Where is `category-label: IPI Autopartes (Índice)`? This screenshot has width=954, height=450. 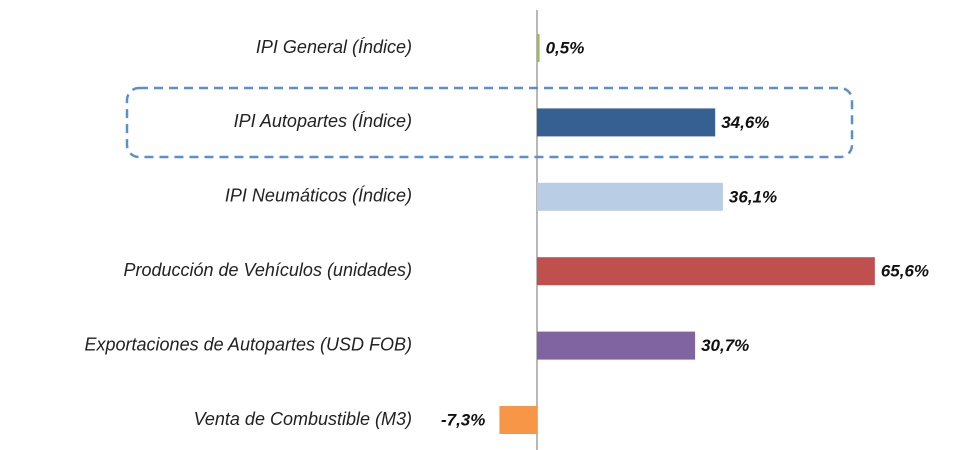
category-label: IPI Autopartes (Índice) is located at coordinates (323, 121).